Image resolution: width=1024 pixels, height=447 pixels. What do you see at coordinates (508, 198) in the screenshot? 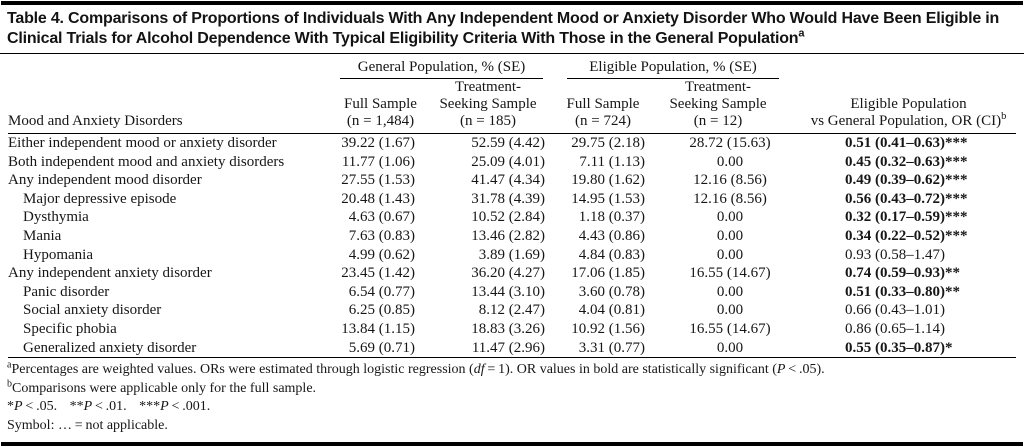
I see `gp-ts-value: 31.78 (4.39)` at bounding box center [508, 198].